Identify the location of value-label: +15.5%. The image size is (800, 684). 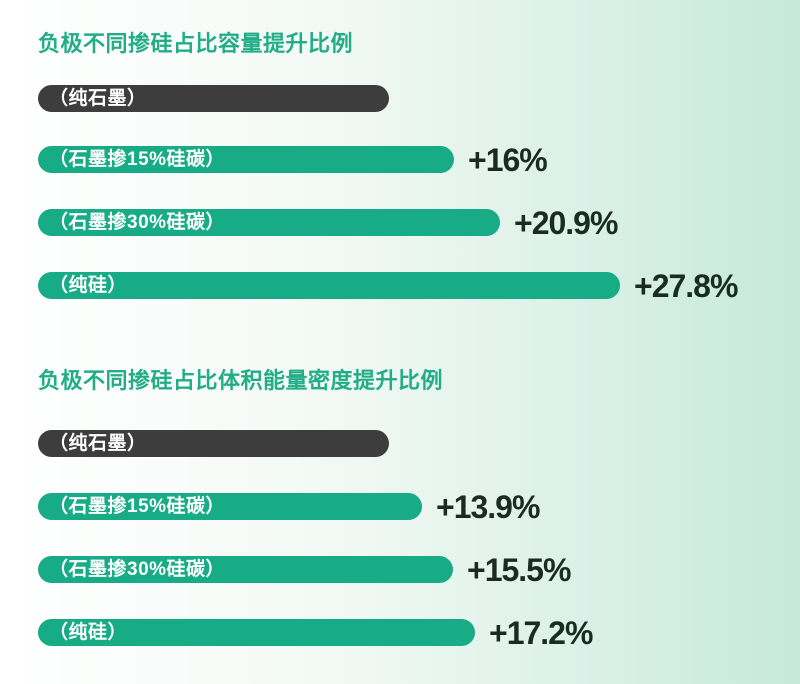
(519, 569).